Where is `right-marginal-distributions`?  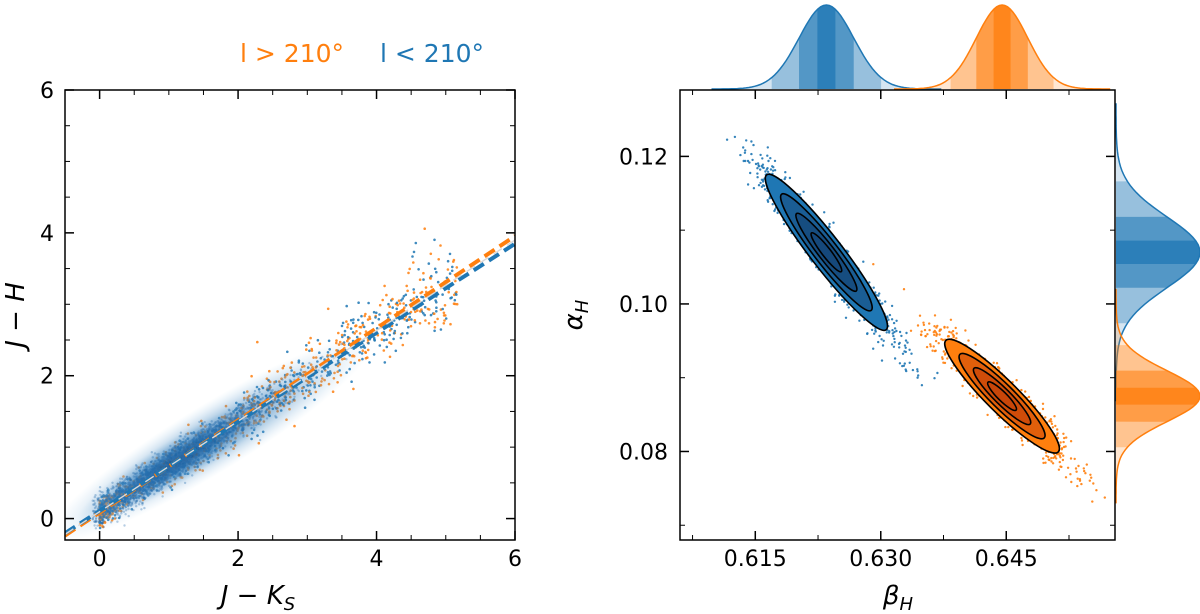
right-marginal-distributions is located at coordinates (1157, 303).